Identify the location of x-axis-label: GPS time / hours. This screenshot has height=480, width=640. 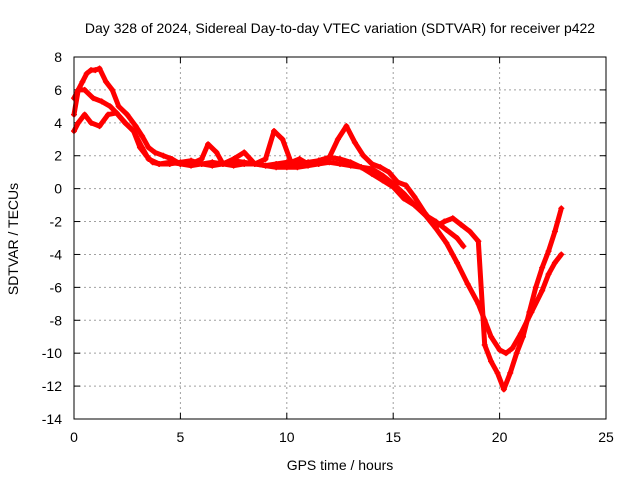
(340, 465).